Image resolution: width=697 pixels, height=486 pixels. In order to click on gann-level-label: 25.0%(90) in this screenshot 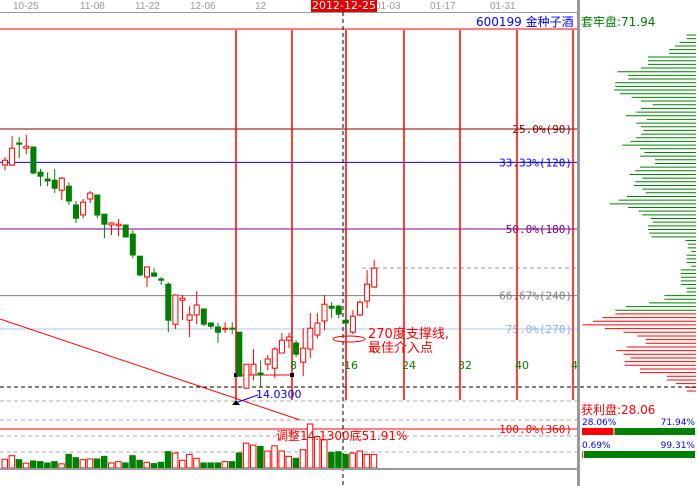, I will do `click(542, 129)`.